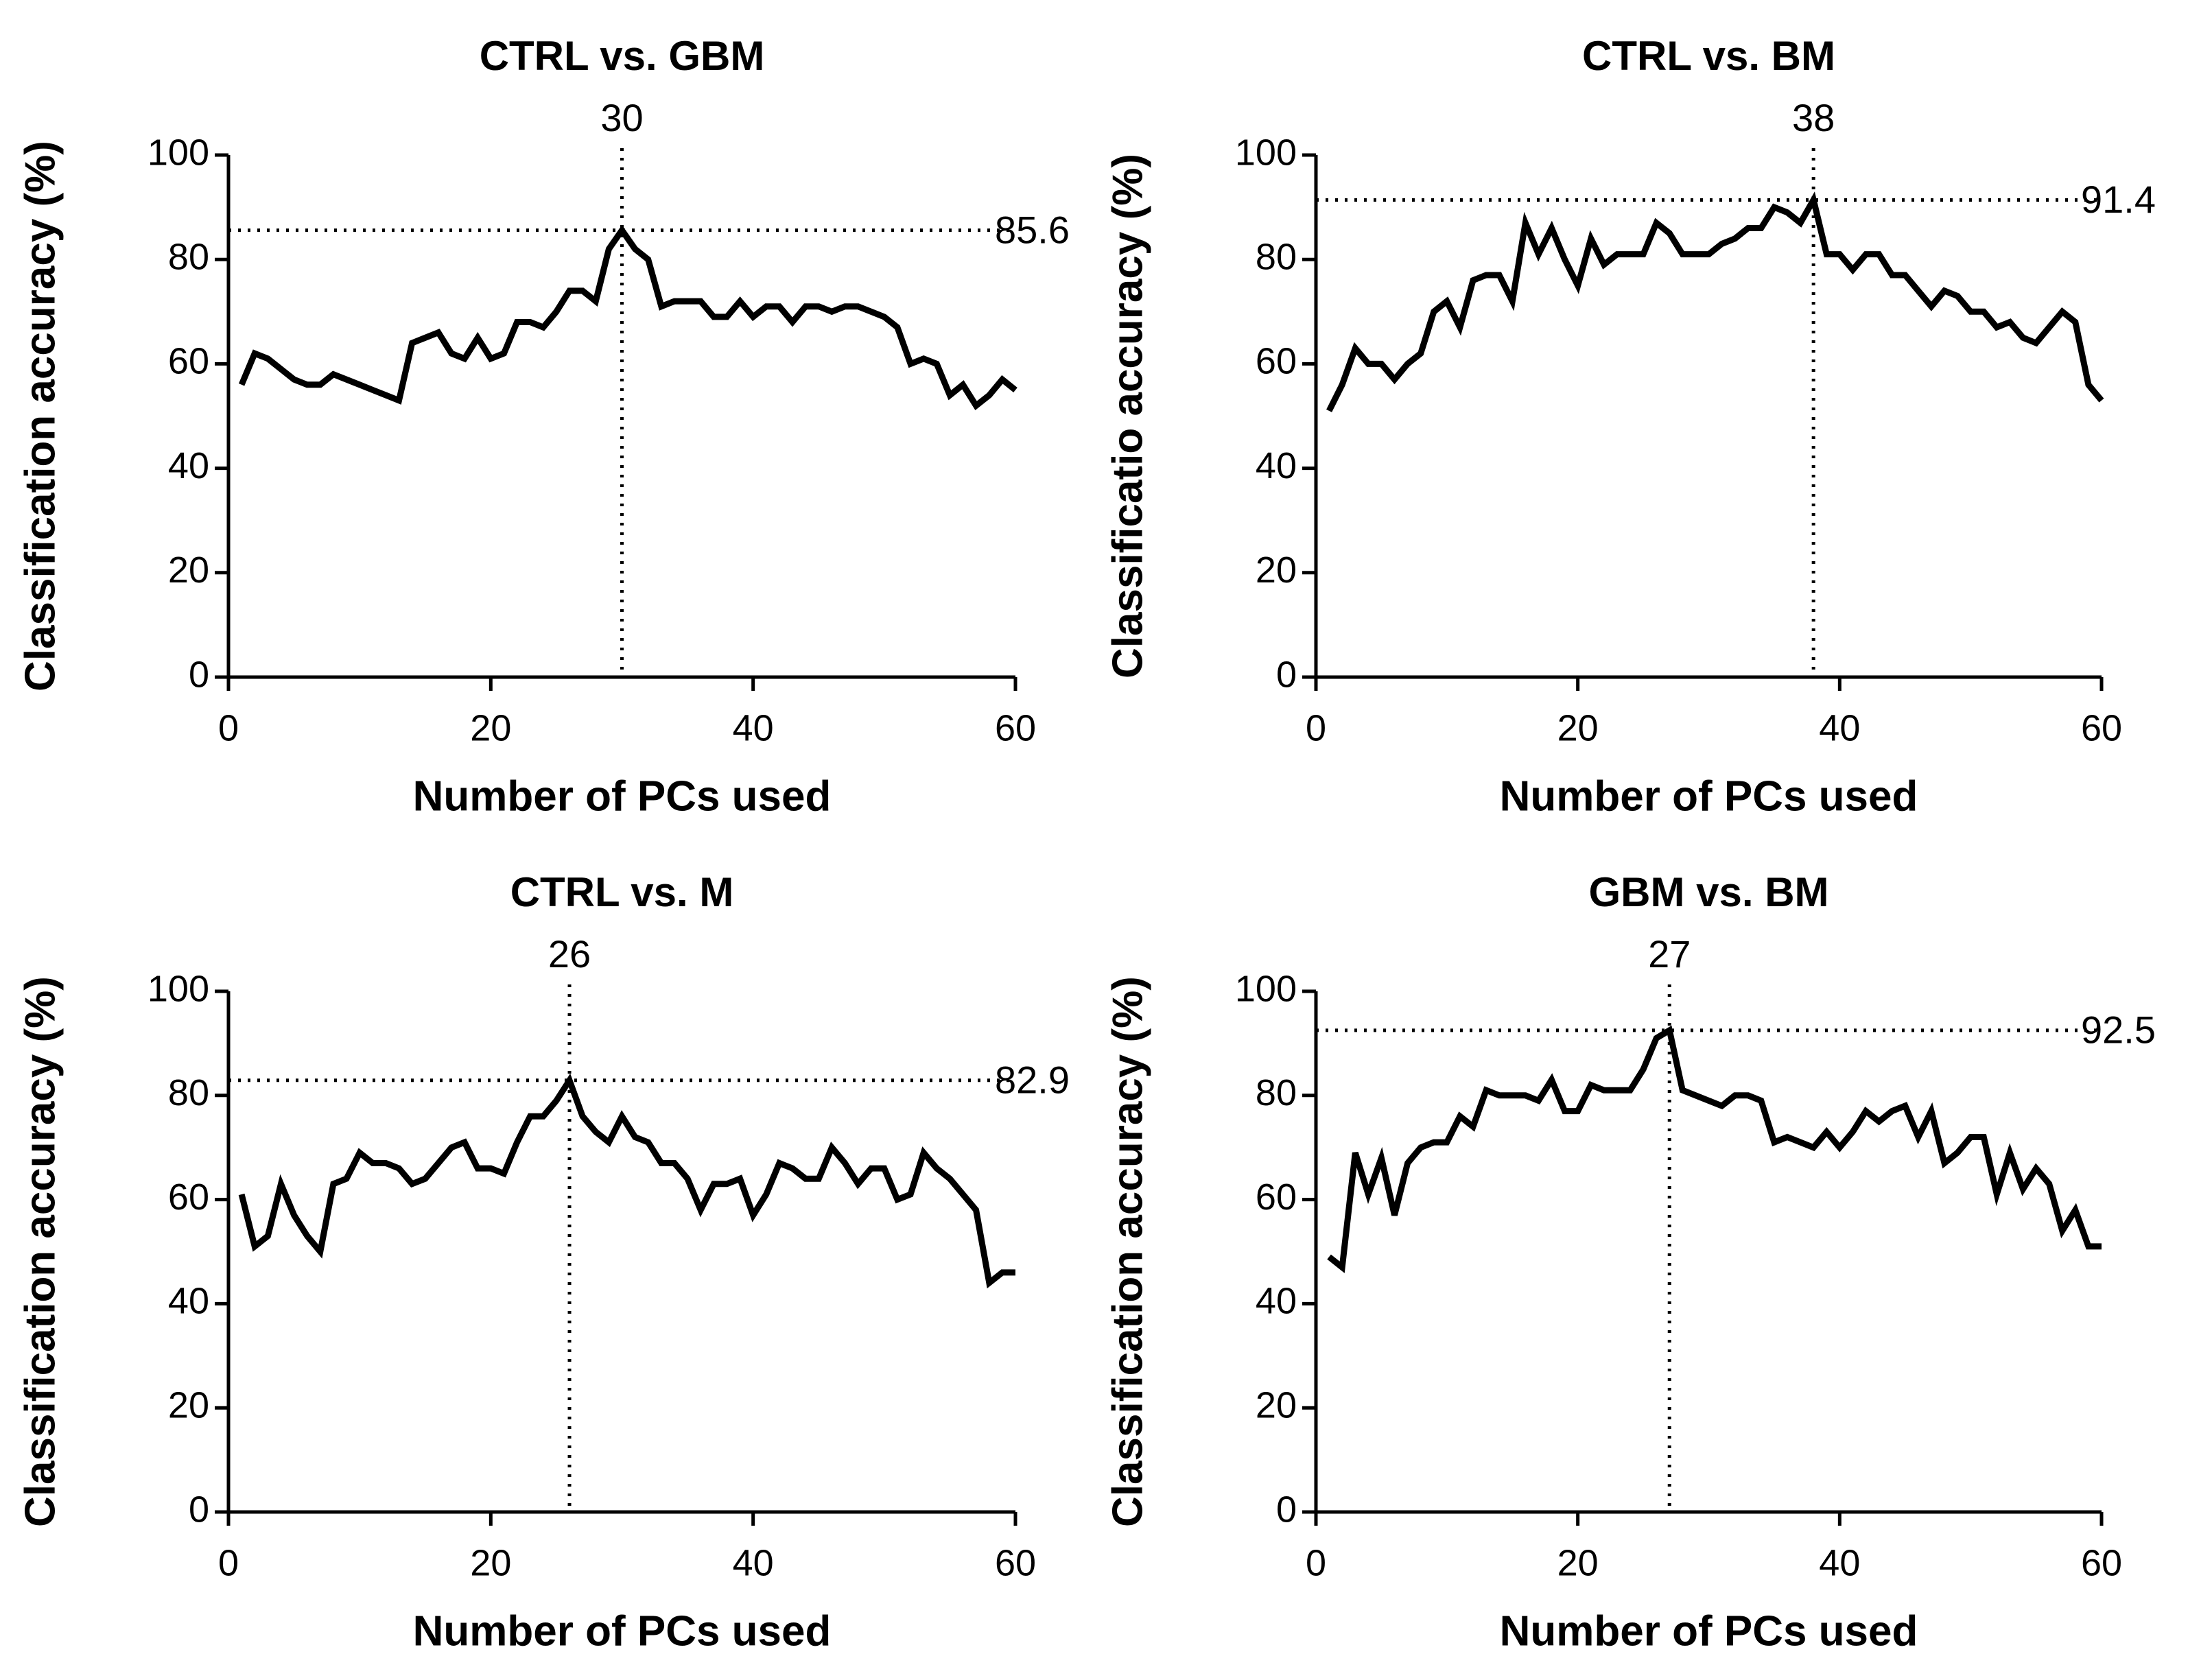  What do you see at coordinates (622, 56) in the screenshot?
I see `chart-title: CTRL vs. GBM` at bounding box center [622, 56].